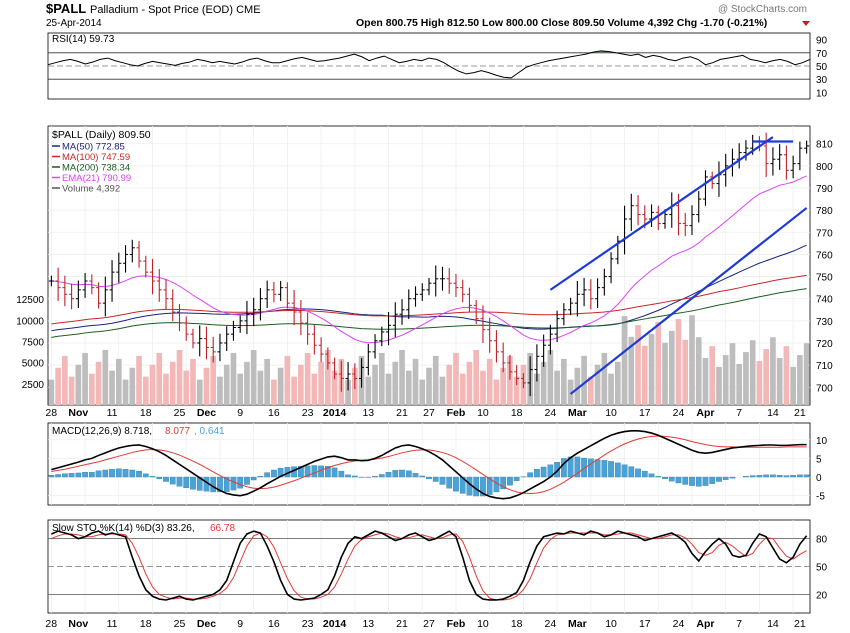 The width and height of the screenshot is (850, 633). Describe the element at coordinates (206, 624) in the screenshot. I see `x-axis-label-bottom: Dec` at that location.